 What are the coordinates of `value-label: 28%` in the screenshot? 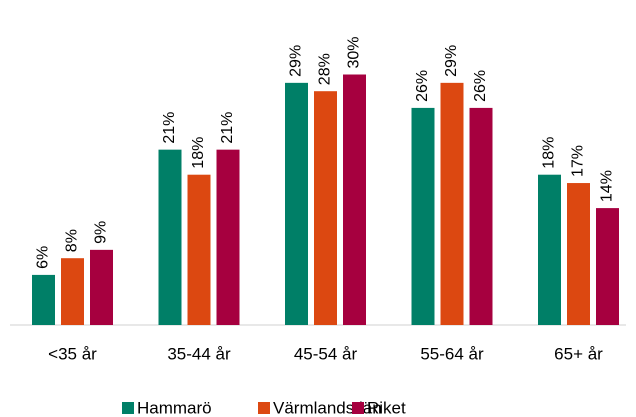 It's located at (325, 69).